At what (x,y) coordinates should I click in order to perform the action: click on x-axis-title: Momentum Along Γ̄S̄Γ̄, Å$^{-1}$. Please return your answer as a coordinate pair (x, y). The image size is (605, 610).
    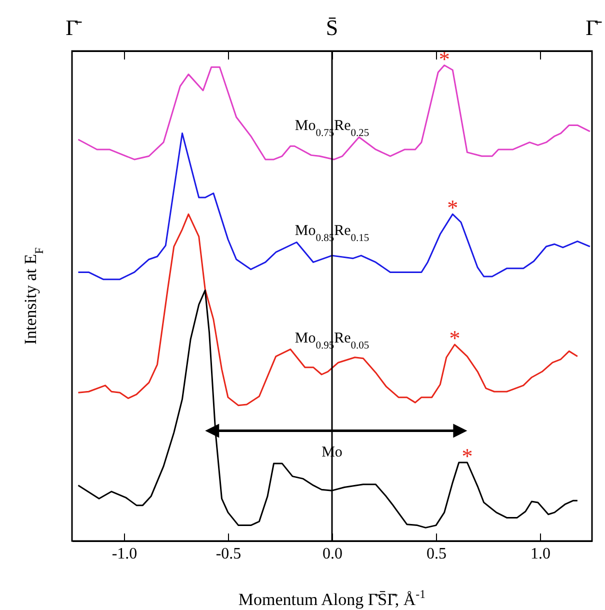
    Looking at the image, I should click on (332, 598).